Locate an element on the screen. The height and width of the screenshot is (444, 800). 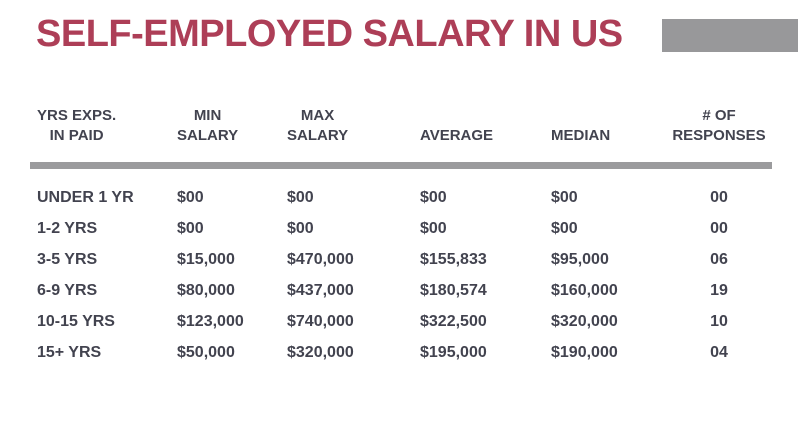
column-header-min-salary: MIN SALARY is located at coordinates (208, 126).